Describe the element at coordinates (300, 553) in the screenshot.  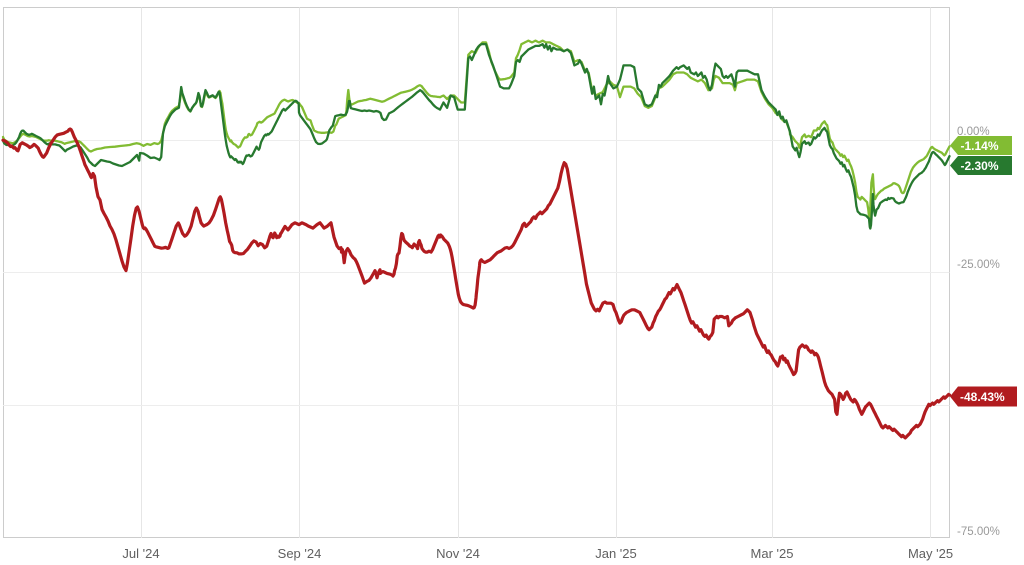
I see `svg-text: Sep '24` at that location.